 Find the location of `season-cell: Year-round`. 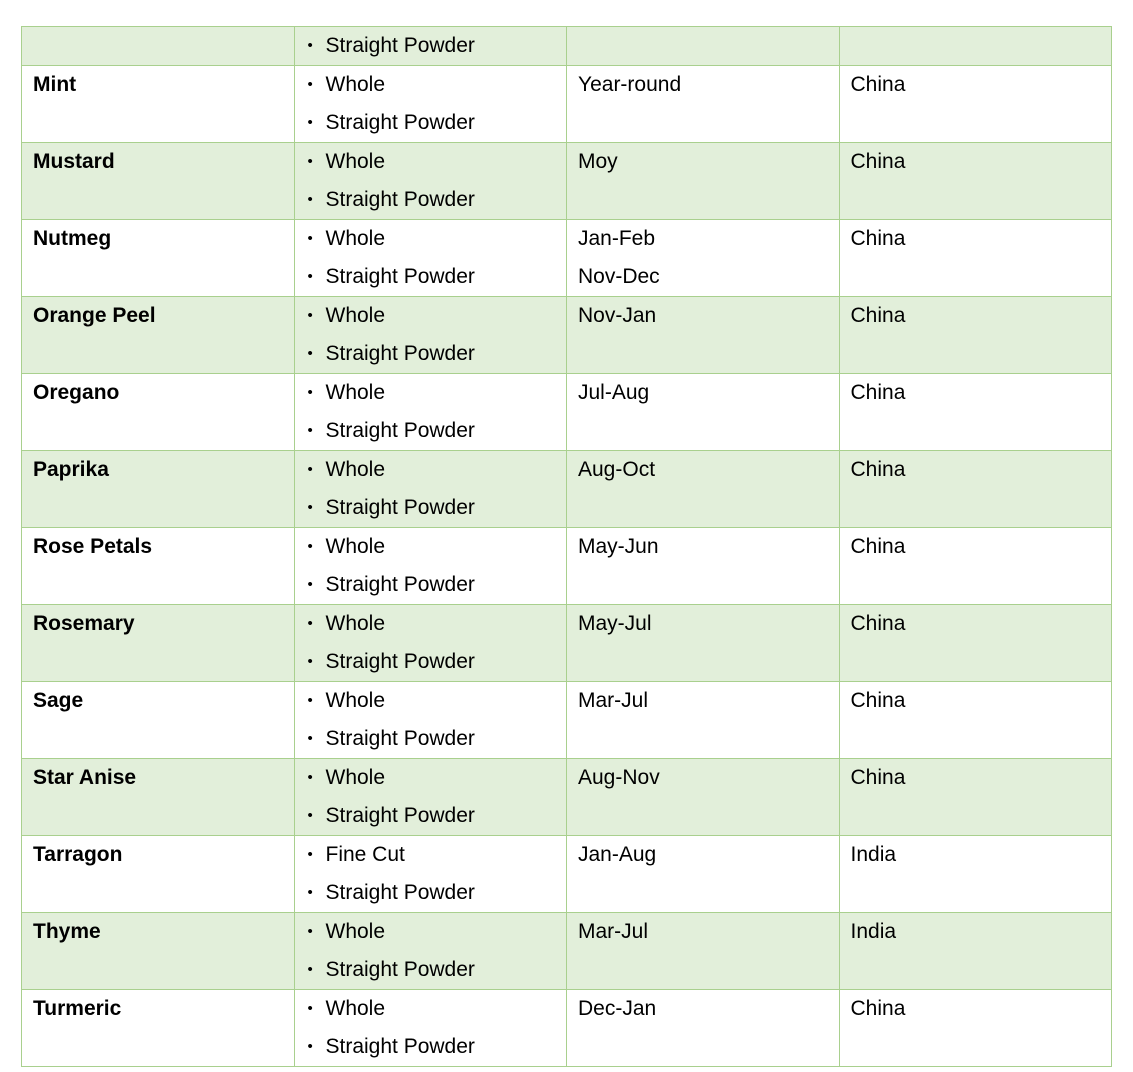

season-cell: Year-round is located at coordinates (703, 104).